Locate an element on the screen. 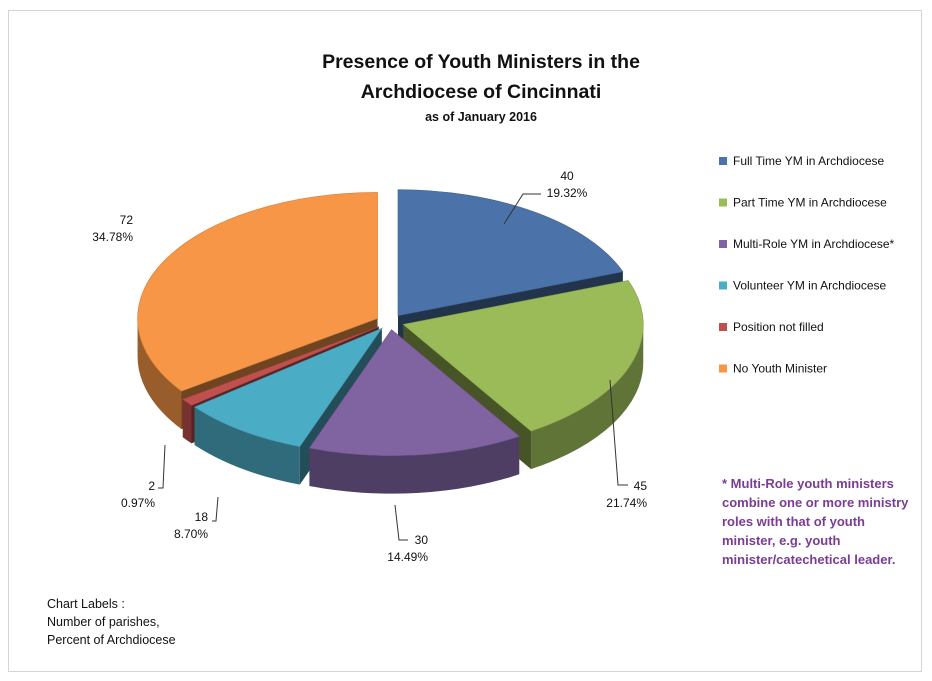 Image resolution: width=932 pixels, height=681 pixels. chart-title-line-1: Presence of Youth Ministers in the is located at coordinates (481, 62).